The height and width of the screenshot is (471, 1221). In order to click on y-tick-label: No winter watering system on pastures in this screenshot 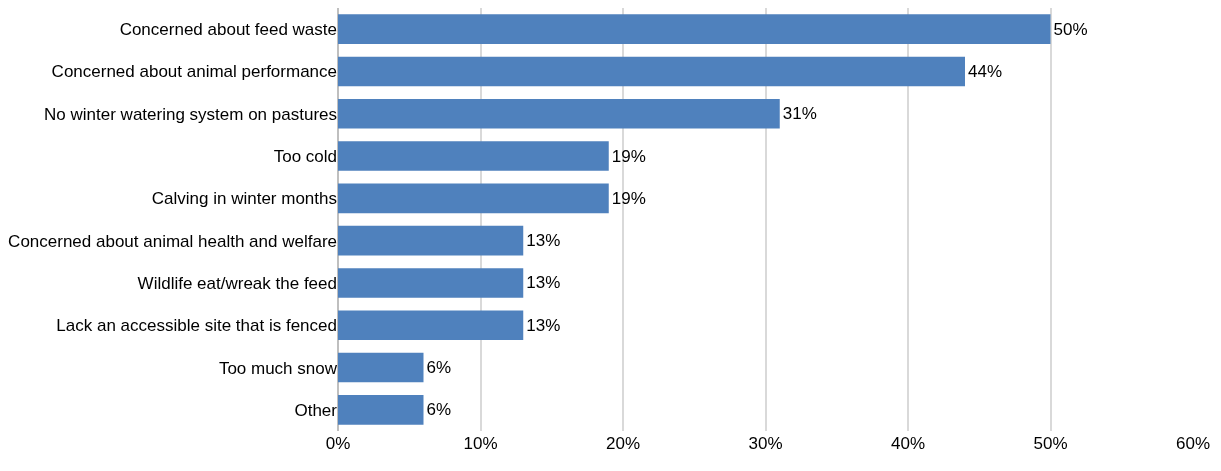, I will do `click(190, 114)`.